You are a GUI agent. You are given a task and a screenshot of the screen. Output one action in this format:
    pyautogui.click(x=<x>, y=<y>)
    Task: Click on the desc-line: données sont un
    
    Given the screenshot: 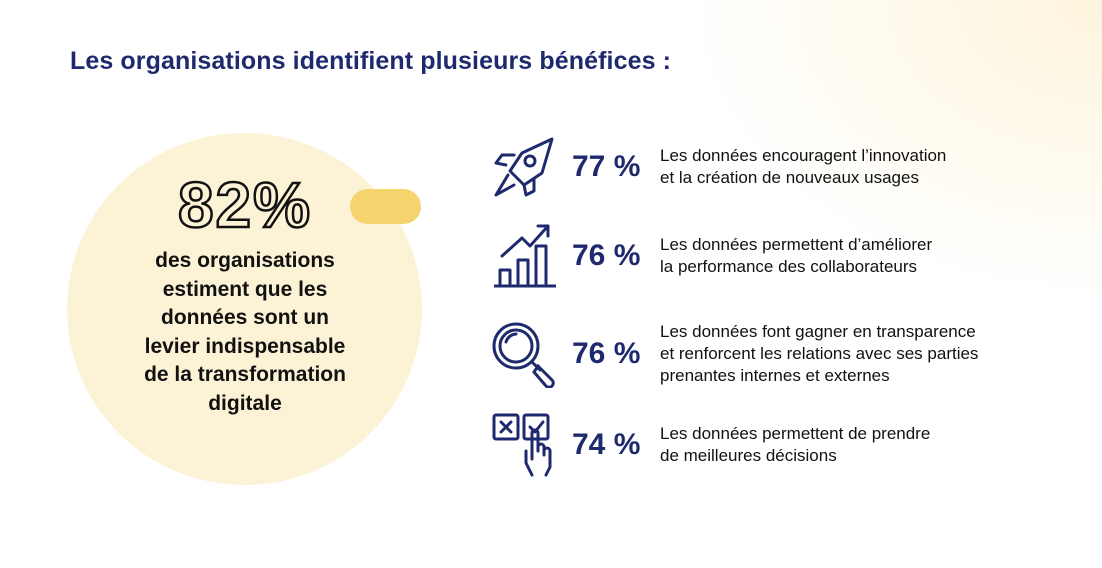 What is the action you would take?
    pyautogui.click(x=245, y=317)
    